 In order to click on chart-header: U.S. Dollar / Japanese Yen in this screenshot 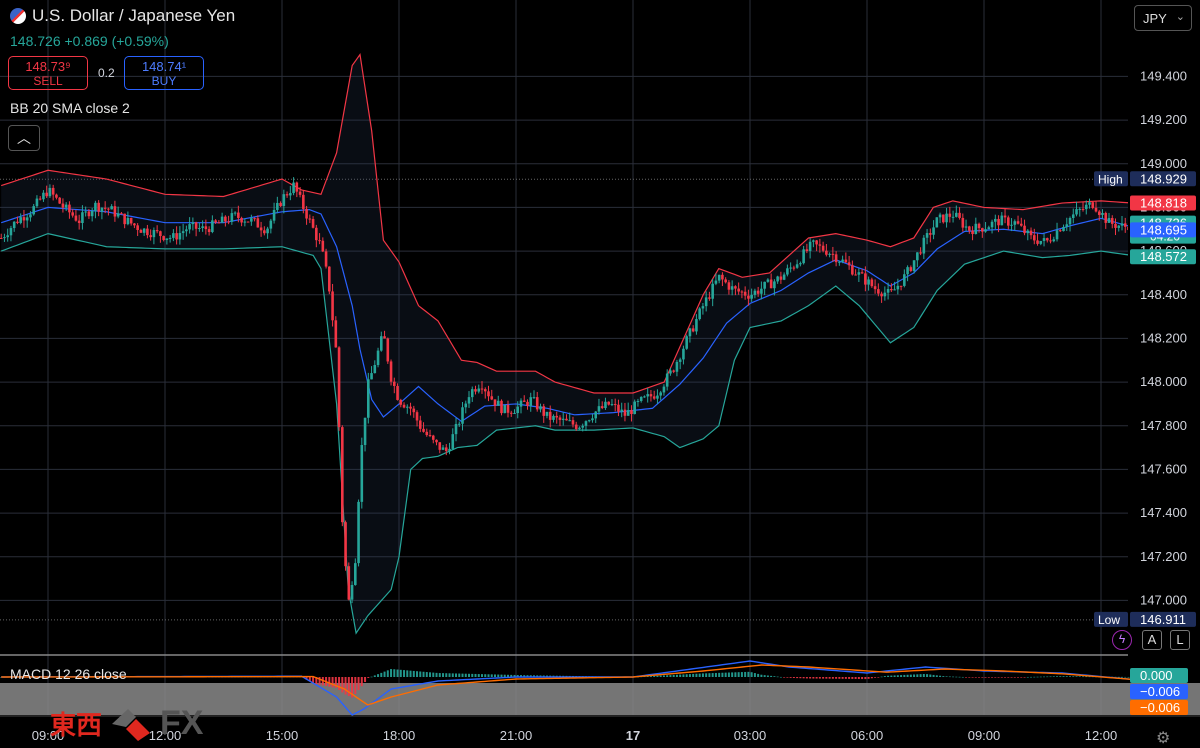, I will do `click(122, 16)`.